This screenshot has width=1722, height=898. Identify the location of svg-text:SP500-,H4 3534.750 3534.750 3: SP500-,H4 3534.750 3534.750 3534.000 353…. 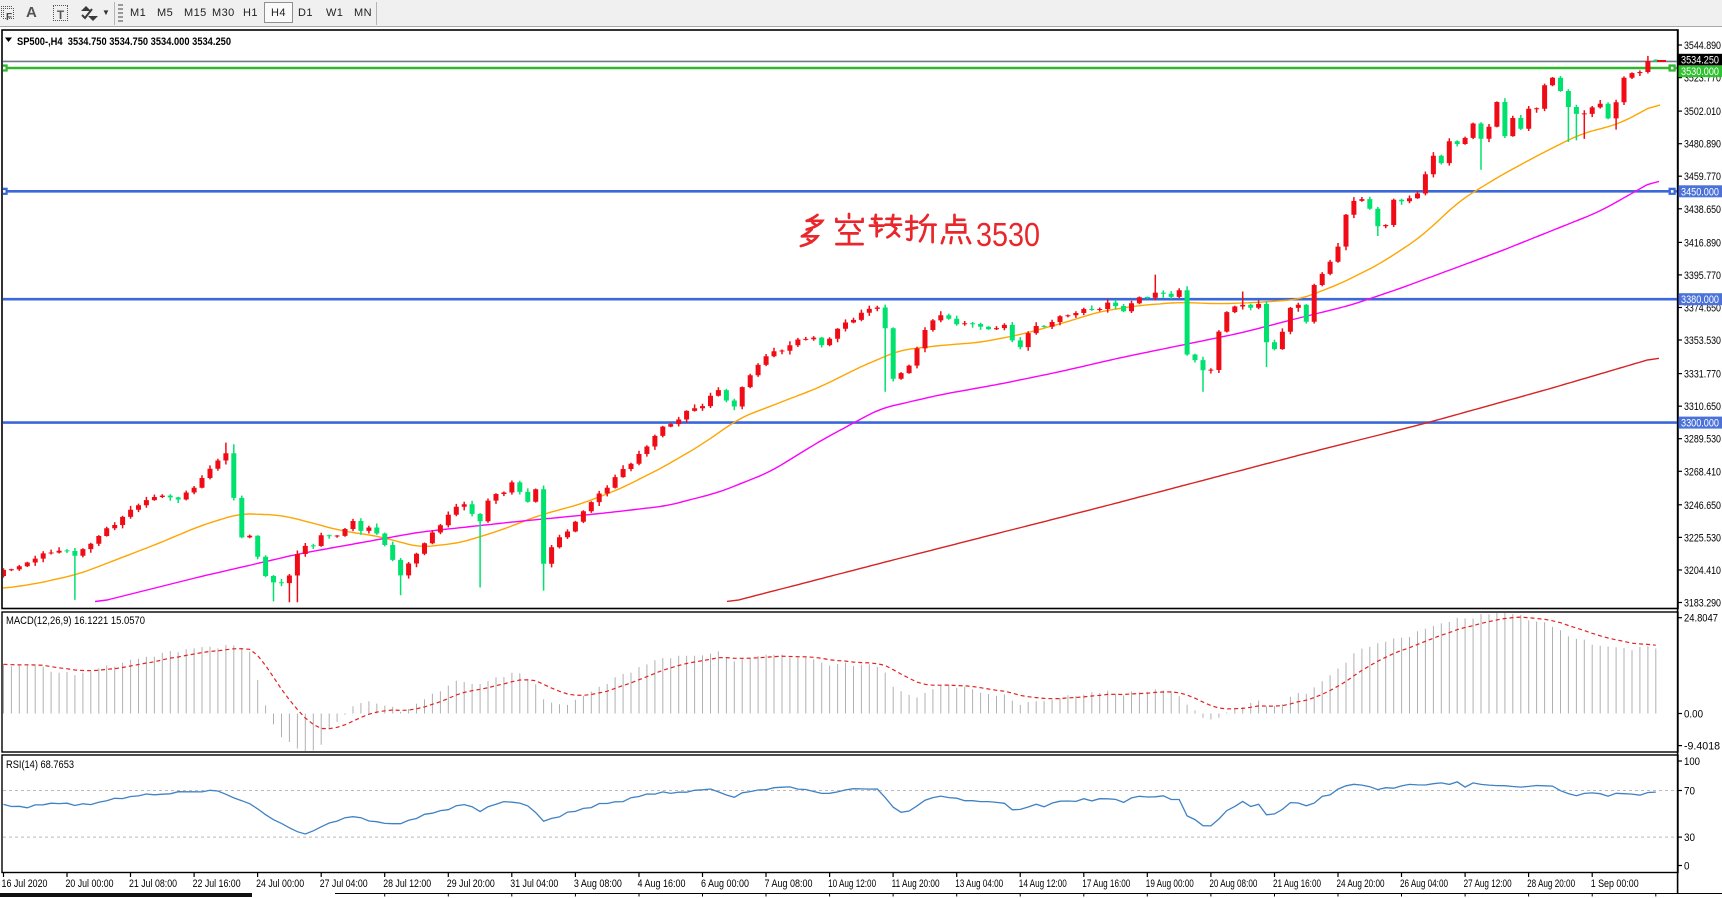
(124, 42).